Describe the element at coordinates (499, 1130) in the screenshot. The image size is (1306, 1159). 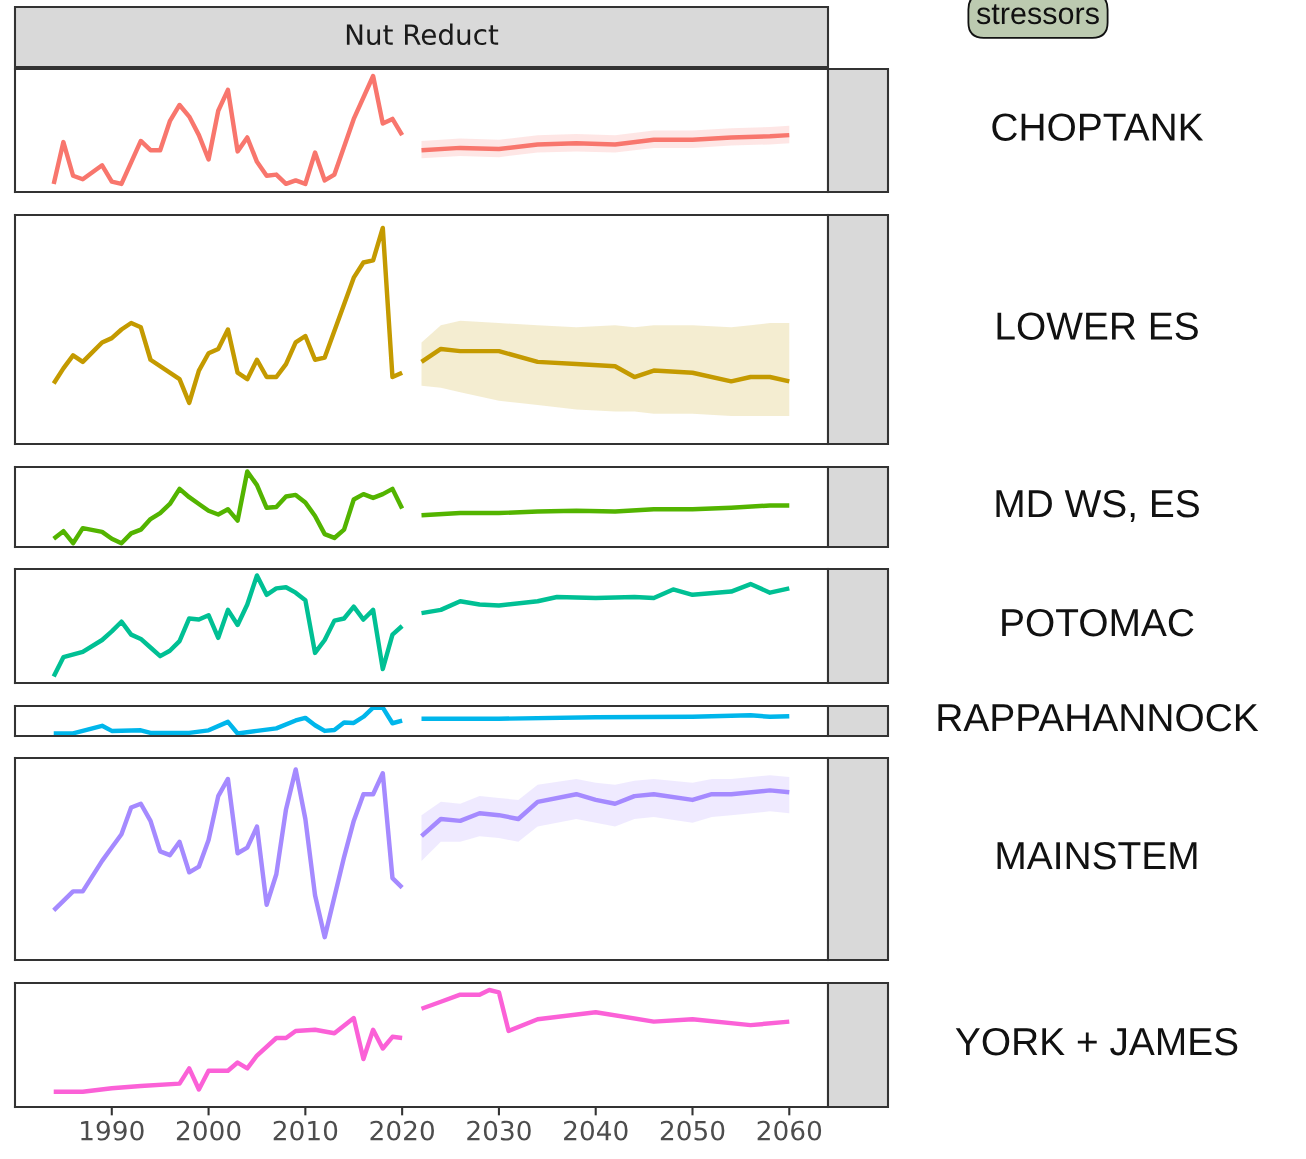
I see `x-tick-label: 2030` at that location.